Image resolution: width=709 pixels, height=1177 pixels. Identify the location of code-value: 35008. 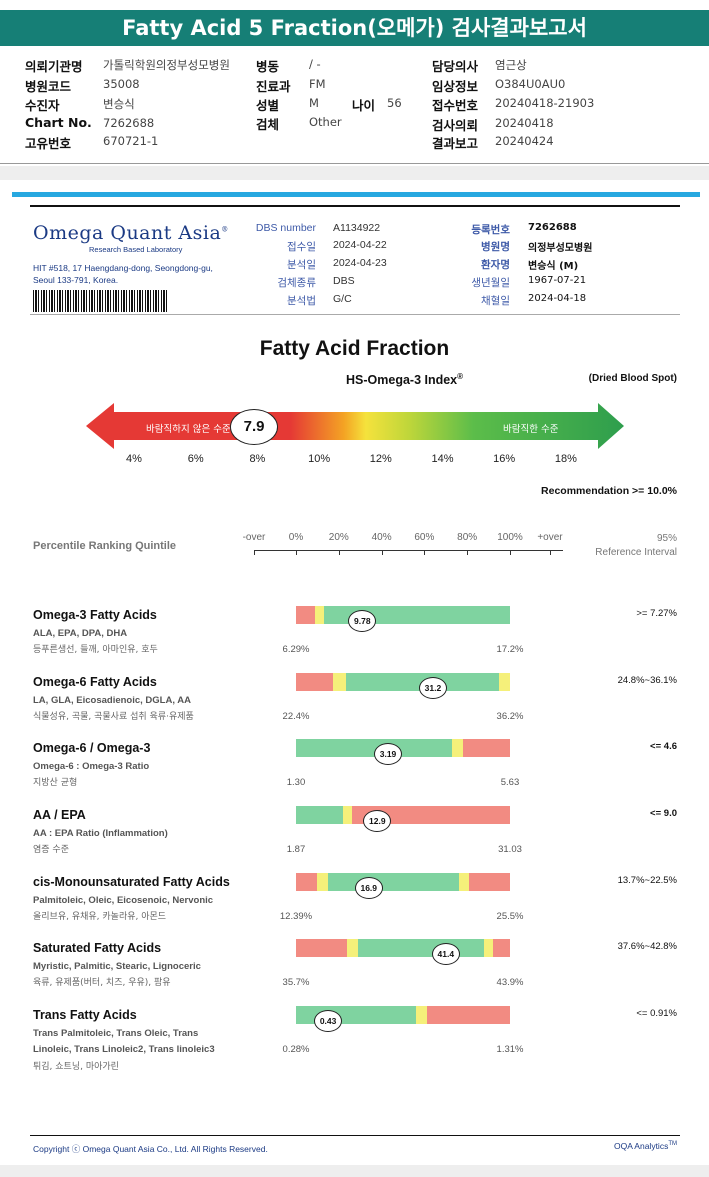
(121, 84).